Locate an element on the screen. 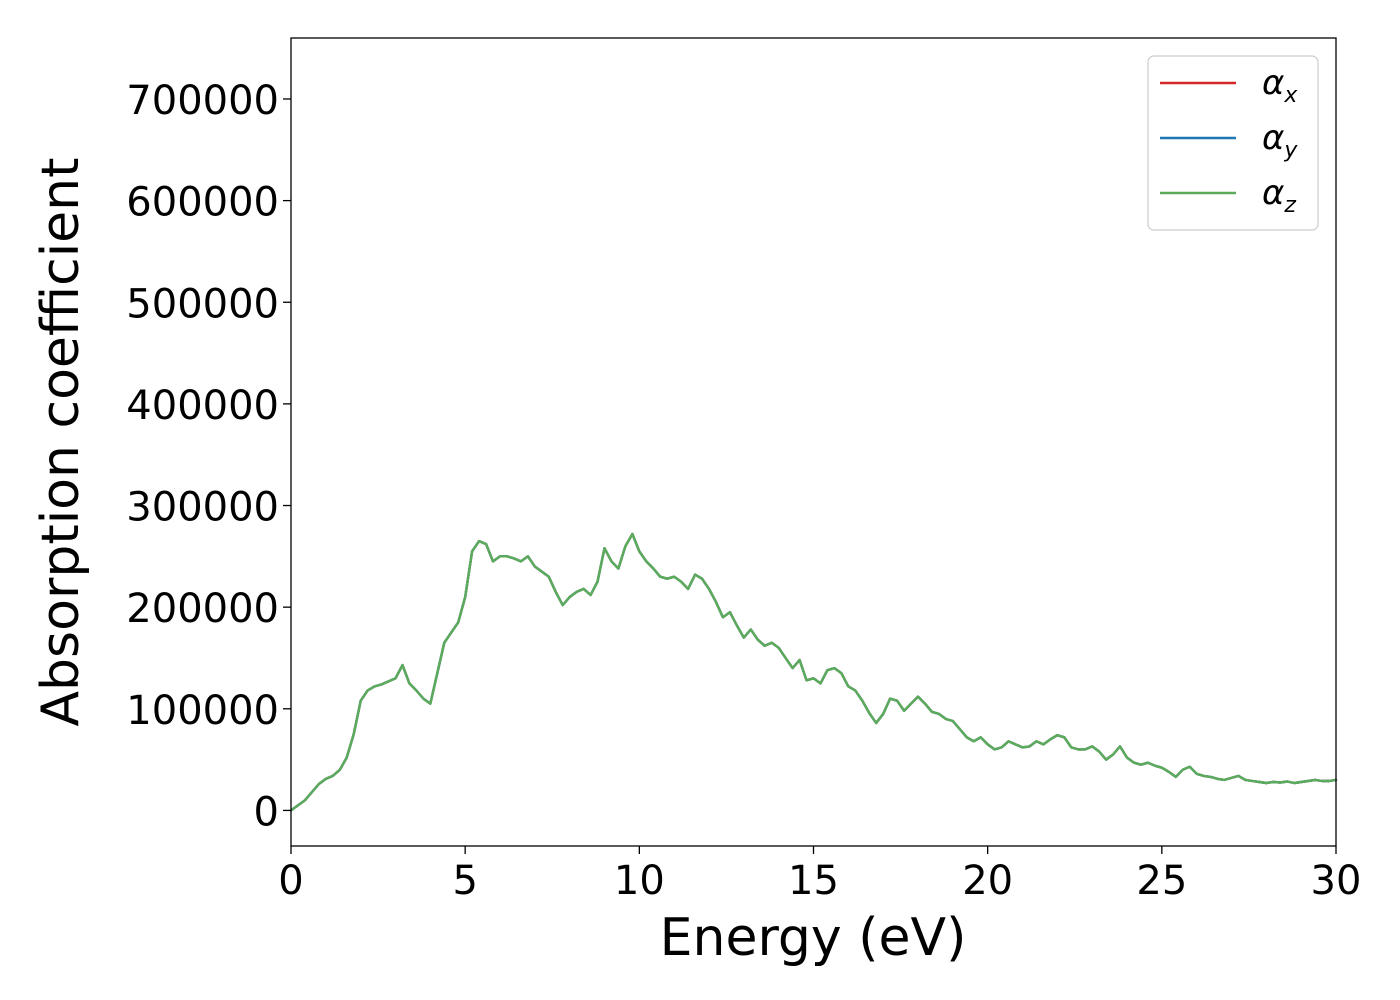  legend-label: αz is located at coordinates (1279, 195).